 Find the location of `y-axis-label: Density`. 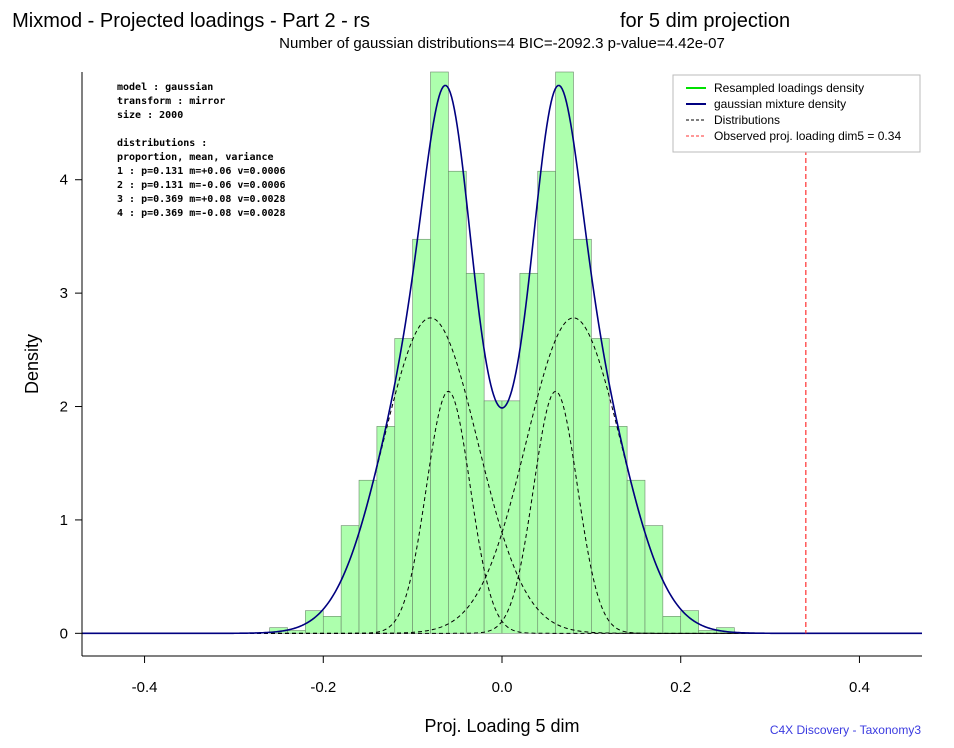

y-axis-label: Density is located at coordinates (32, 364).